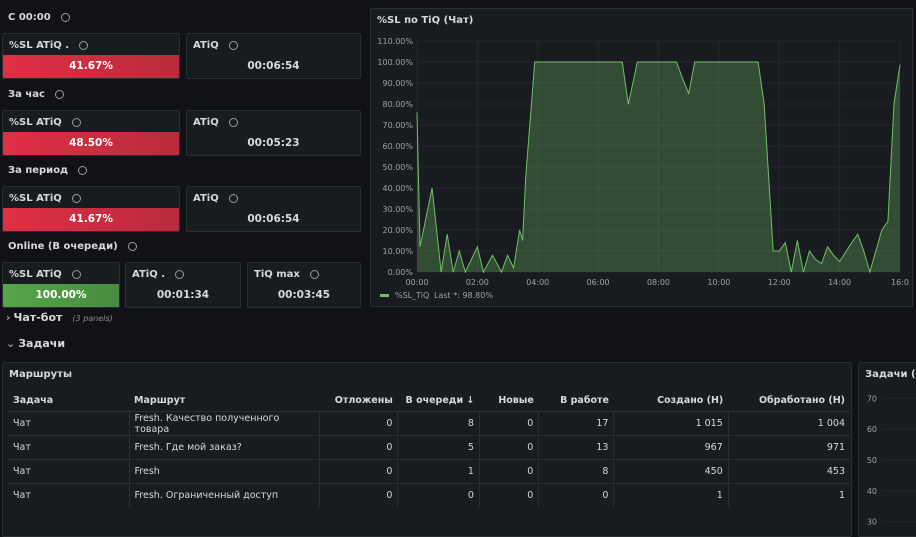 The height and width of the screenshot is (537, 916). Describe the element at coordinates (576, 471) in the screenshot. I see `table-cell: 8` at that location.